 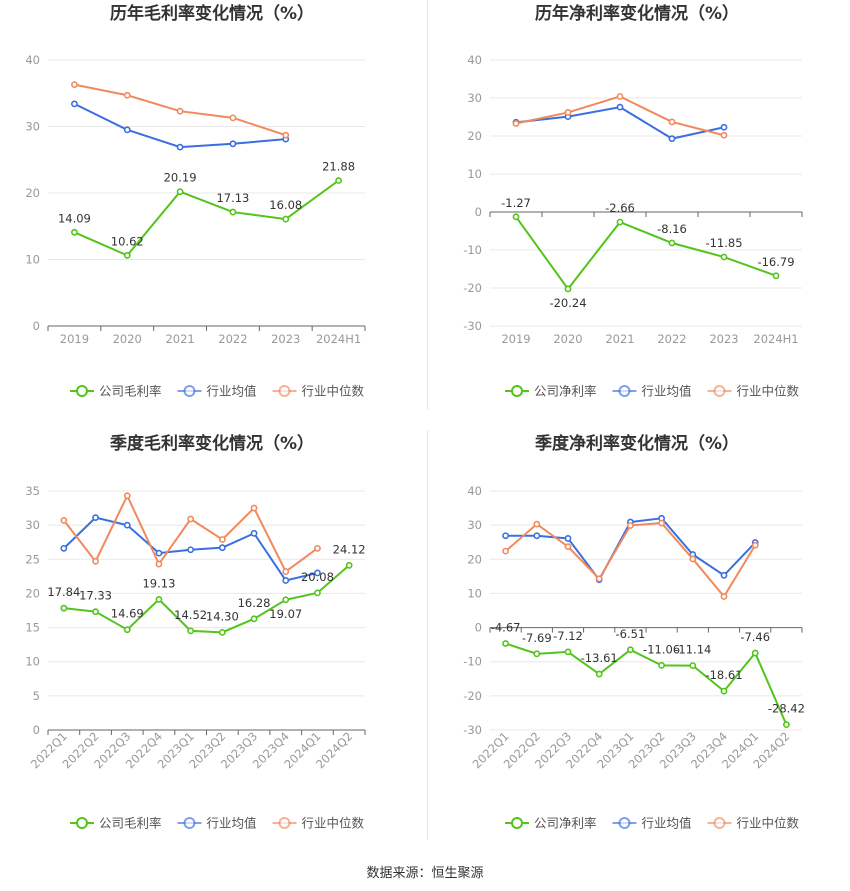 What do you see at coordinates (755, 637) in the screenshot?
I see `data-label: -7.46` at bounding box center [755, 637].